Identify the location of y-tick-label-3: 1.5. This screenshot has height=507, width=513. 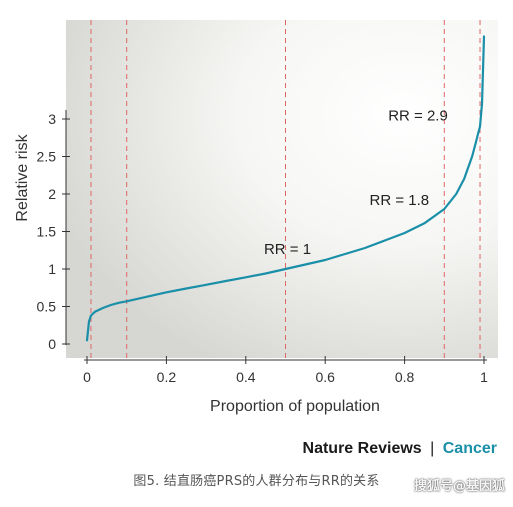
(47, 232).